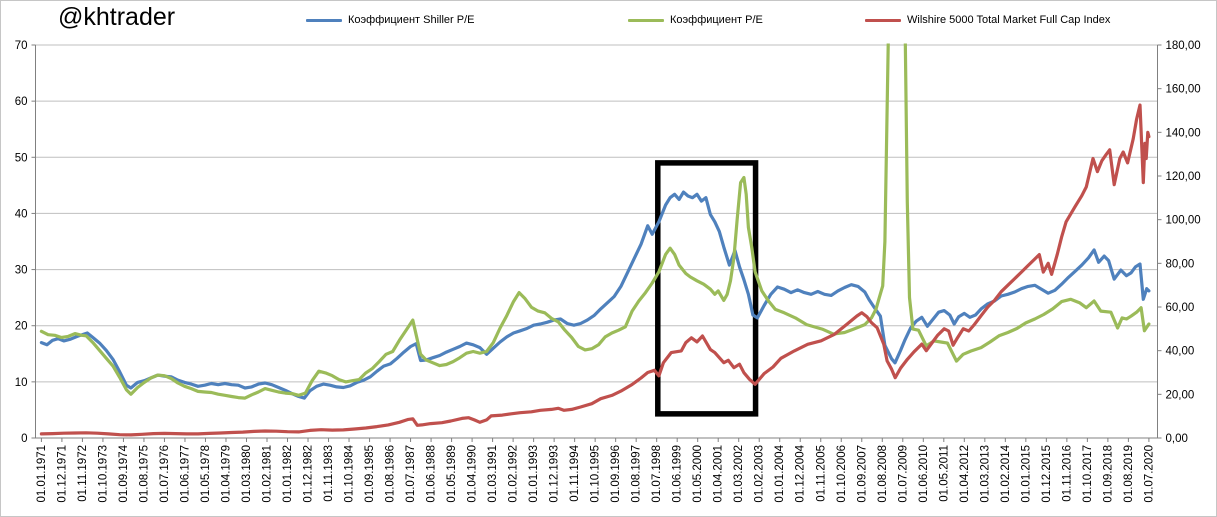 The width and height of the screenshot is (1217, 517). What do you see at coordinates (432, 474) in the screenshot?
I see `x-axis-label: 01.06.1988` at bounding box center [432, 474].